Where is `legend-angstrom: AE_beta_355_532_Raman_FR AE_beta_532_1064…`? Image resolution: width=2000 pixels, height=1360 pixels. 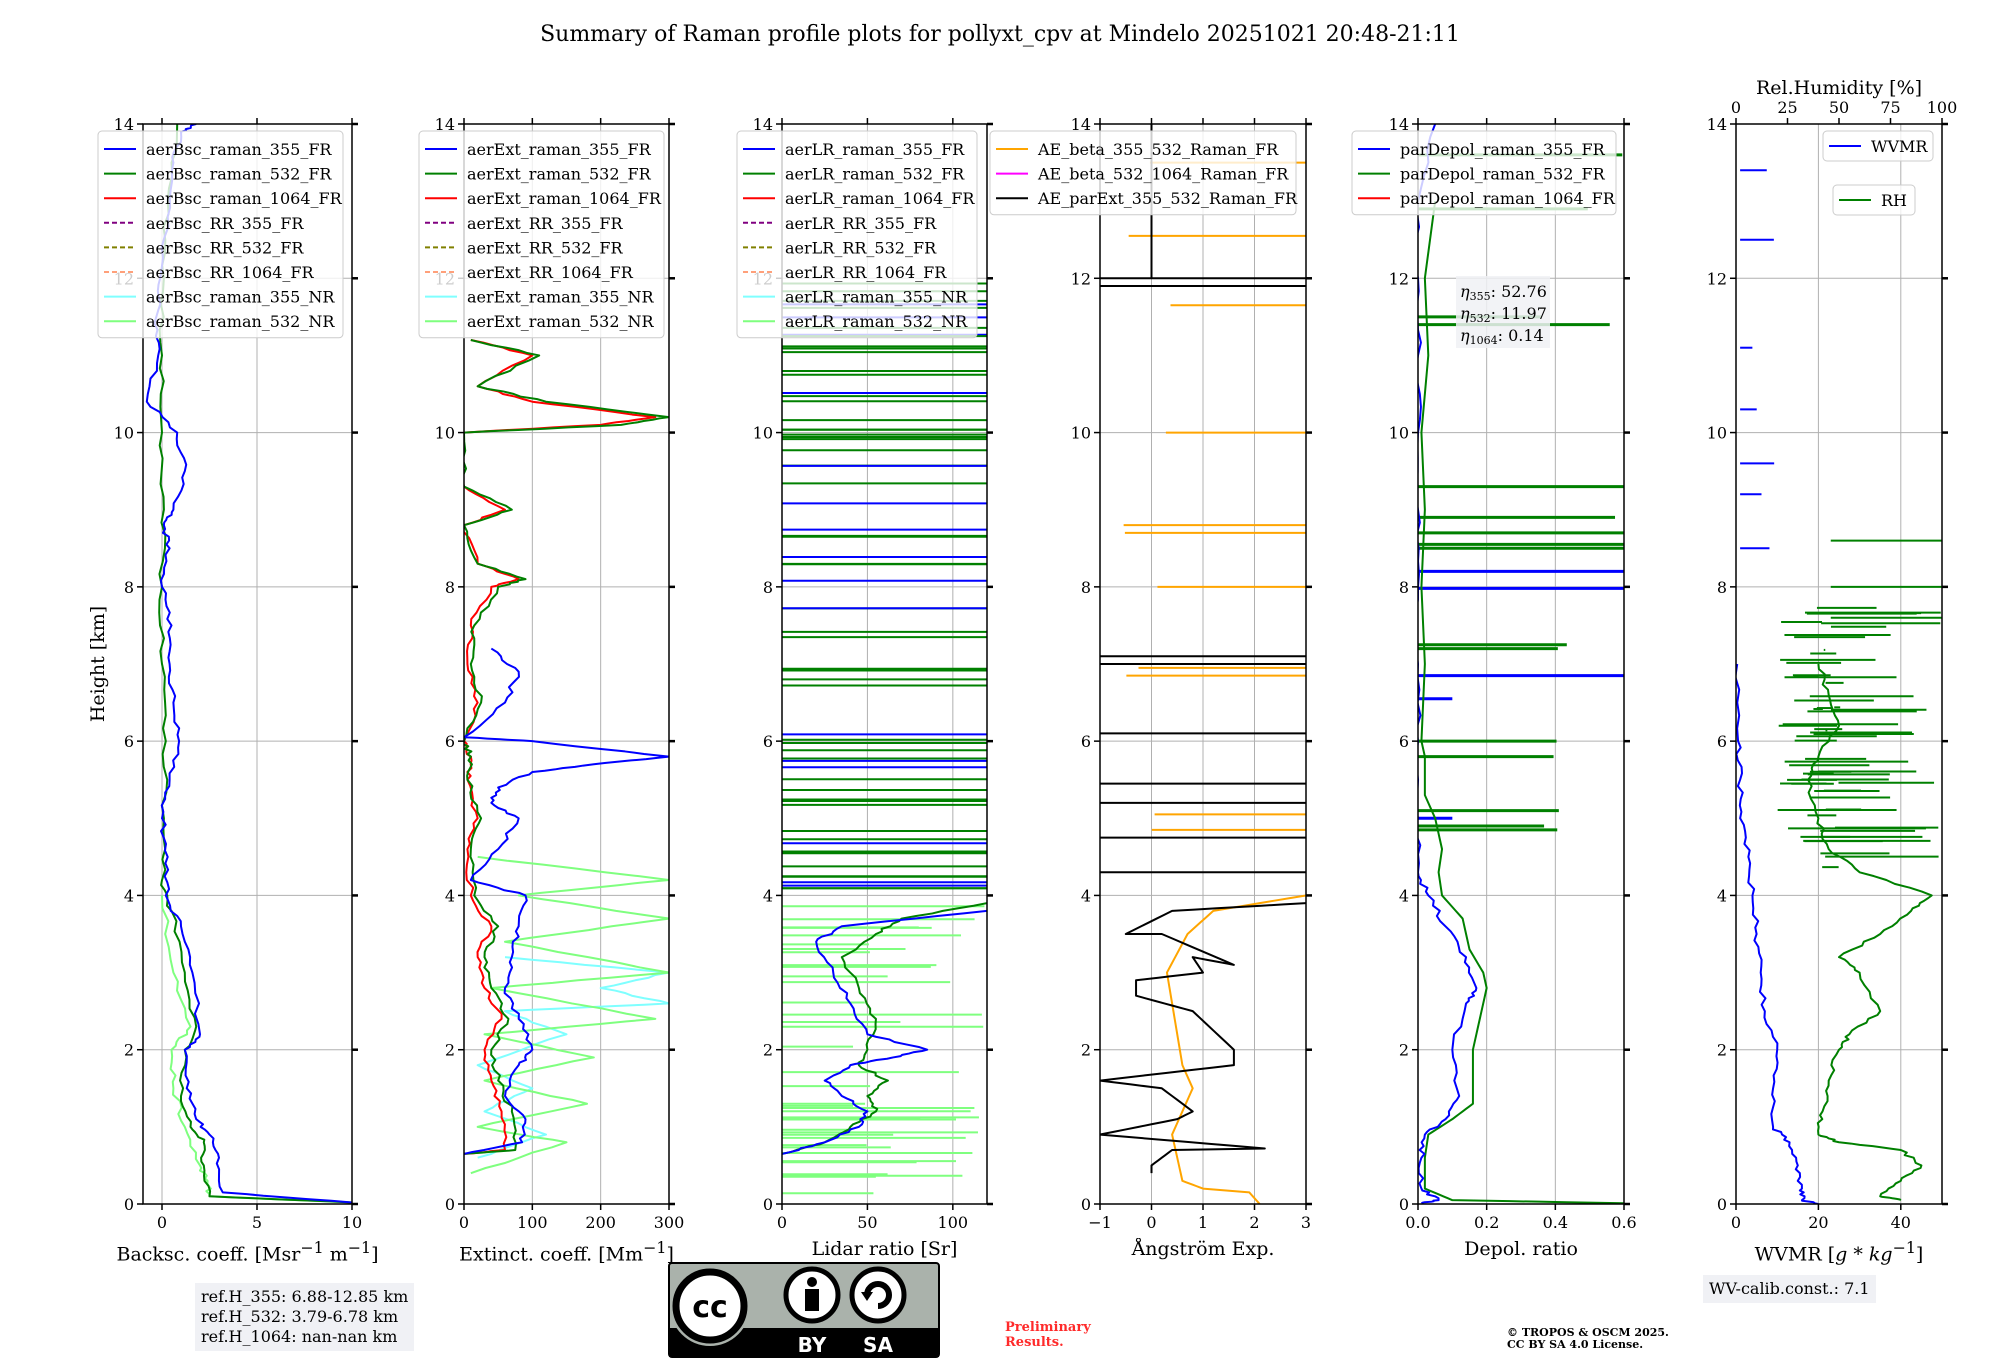
legend-angstrom: AE_beta_355_532_Raman_FR AE_beta_532_1064… is located at coordinates (1143, 173).